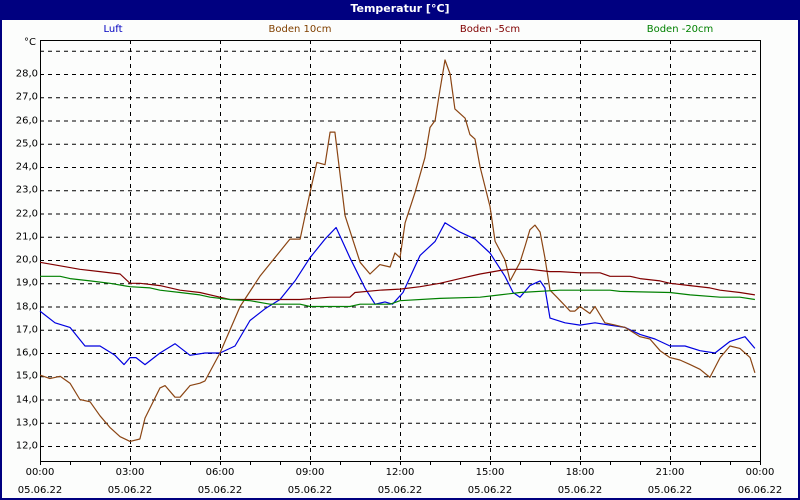 The height and width of the screenshot is (500, 800). I want to click on x-tick-time: 15:00, so click(490, 472).